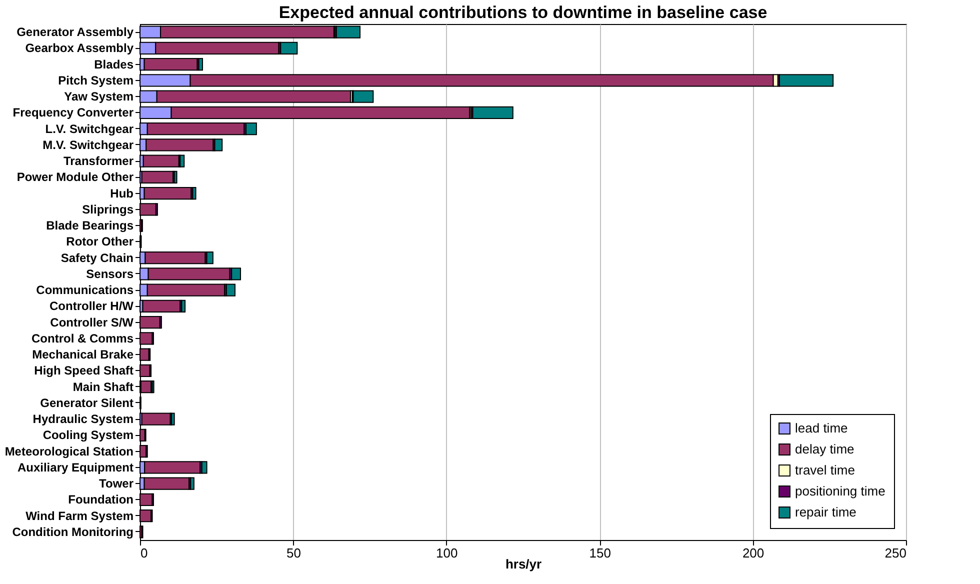 This screenshot has width=980, height=584. What do you see at coordinates (80, 515) in the screenshot?
I see `y-tick-label: Wind Farm System` at bounding box center [80, 515].